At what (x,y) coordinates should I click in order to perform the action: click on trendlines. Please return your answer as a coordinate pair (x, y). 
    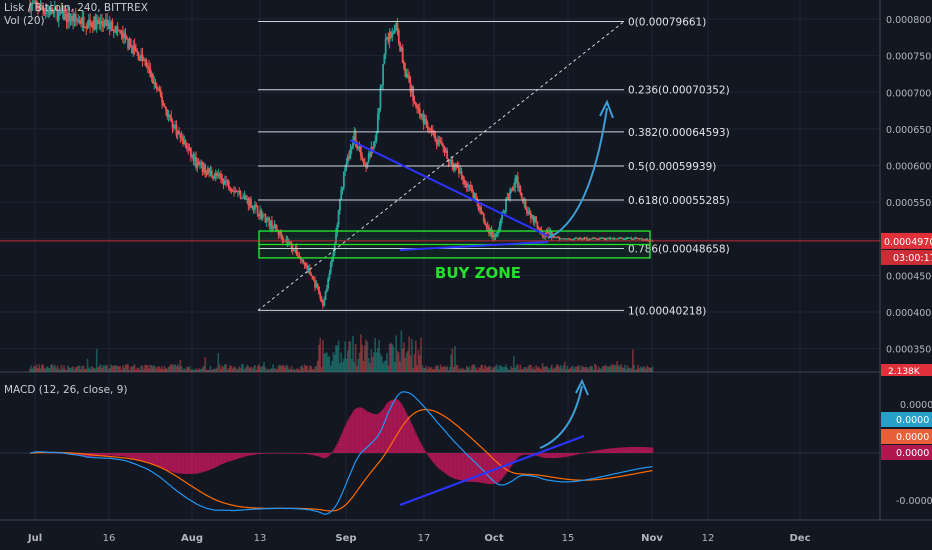
    Looking at the image, I should click on (449, 195).